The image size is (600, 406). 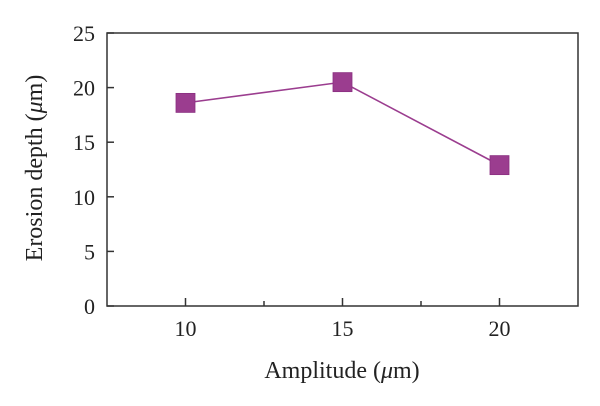 I want to click on y-tick-label: 20, so click(x=84, y=88).